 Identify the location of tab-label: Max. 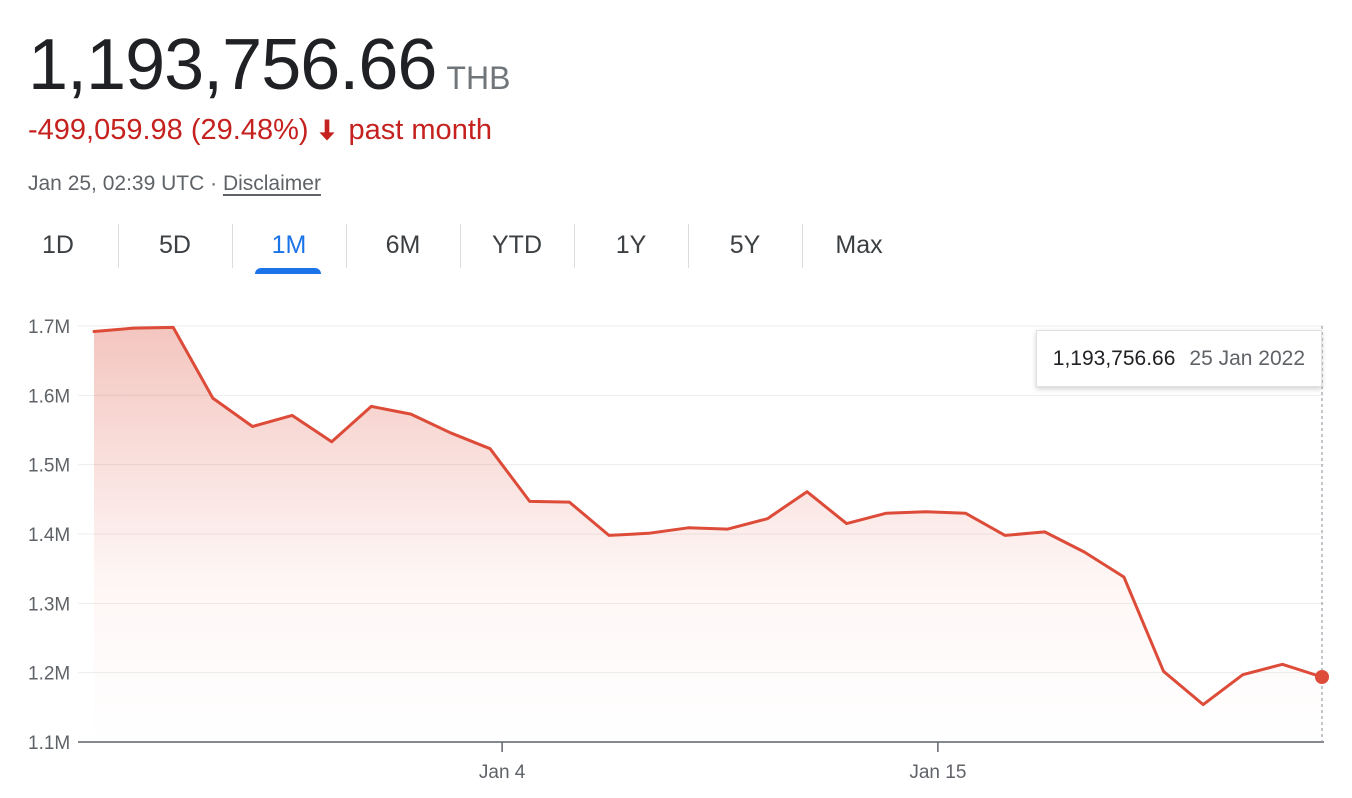
(859, 244).